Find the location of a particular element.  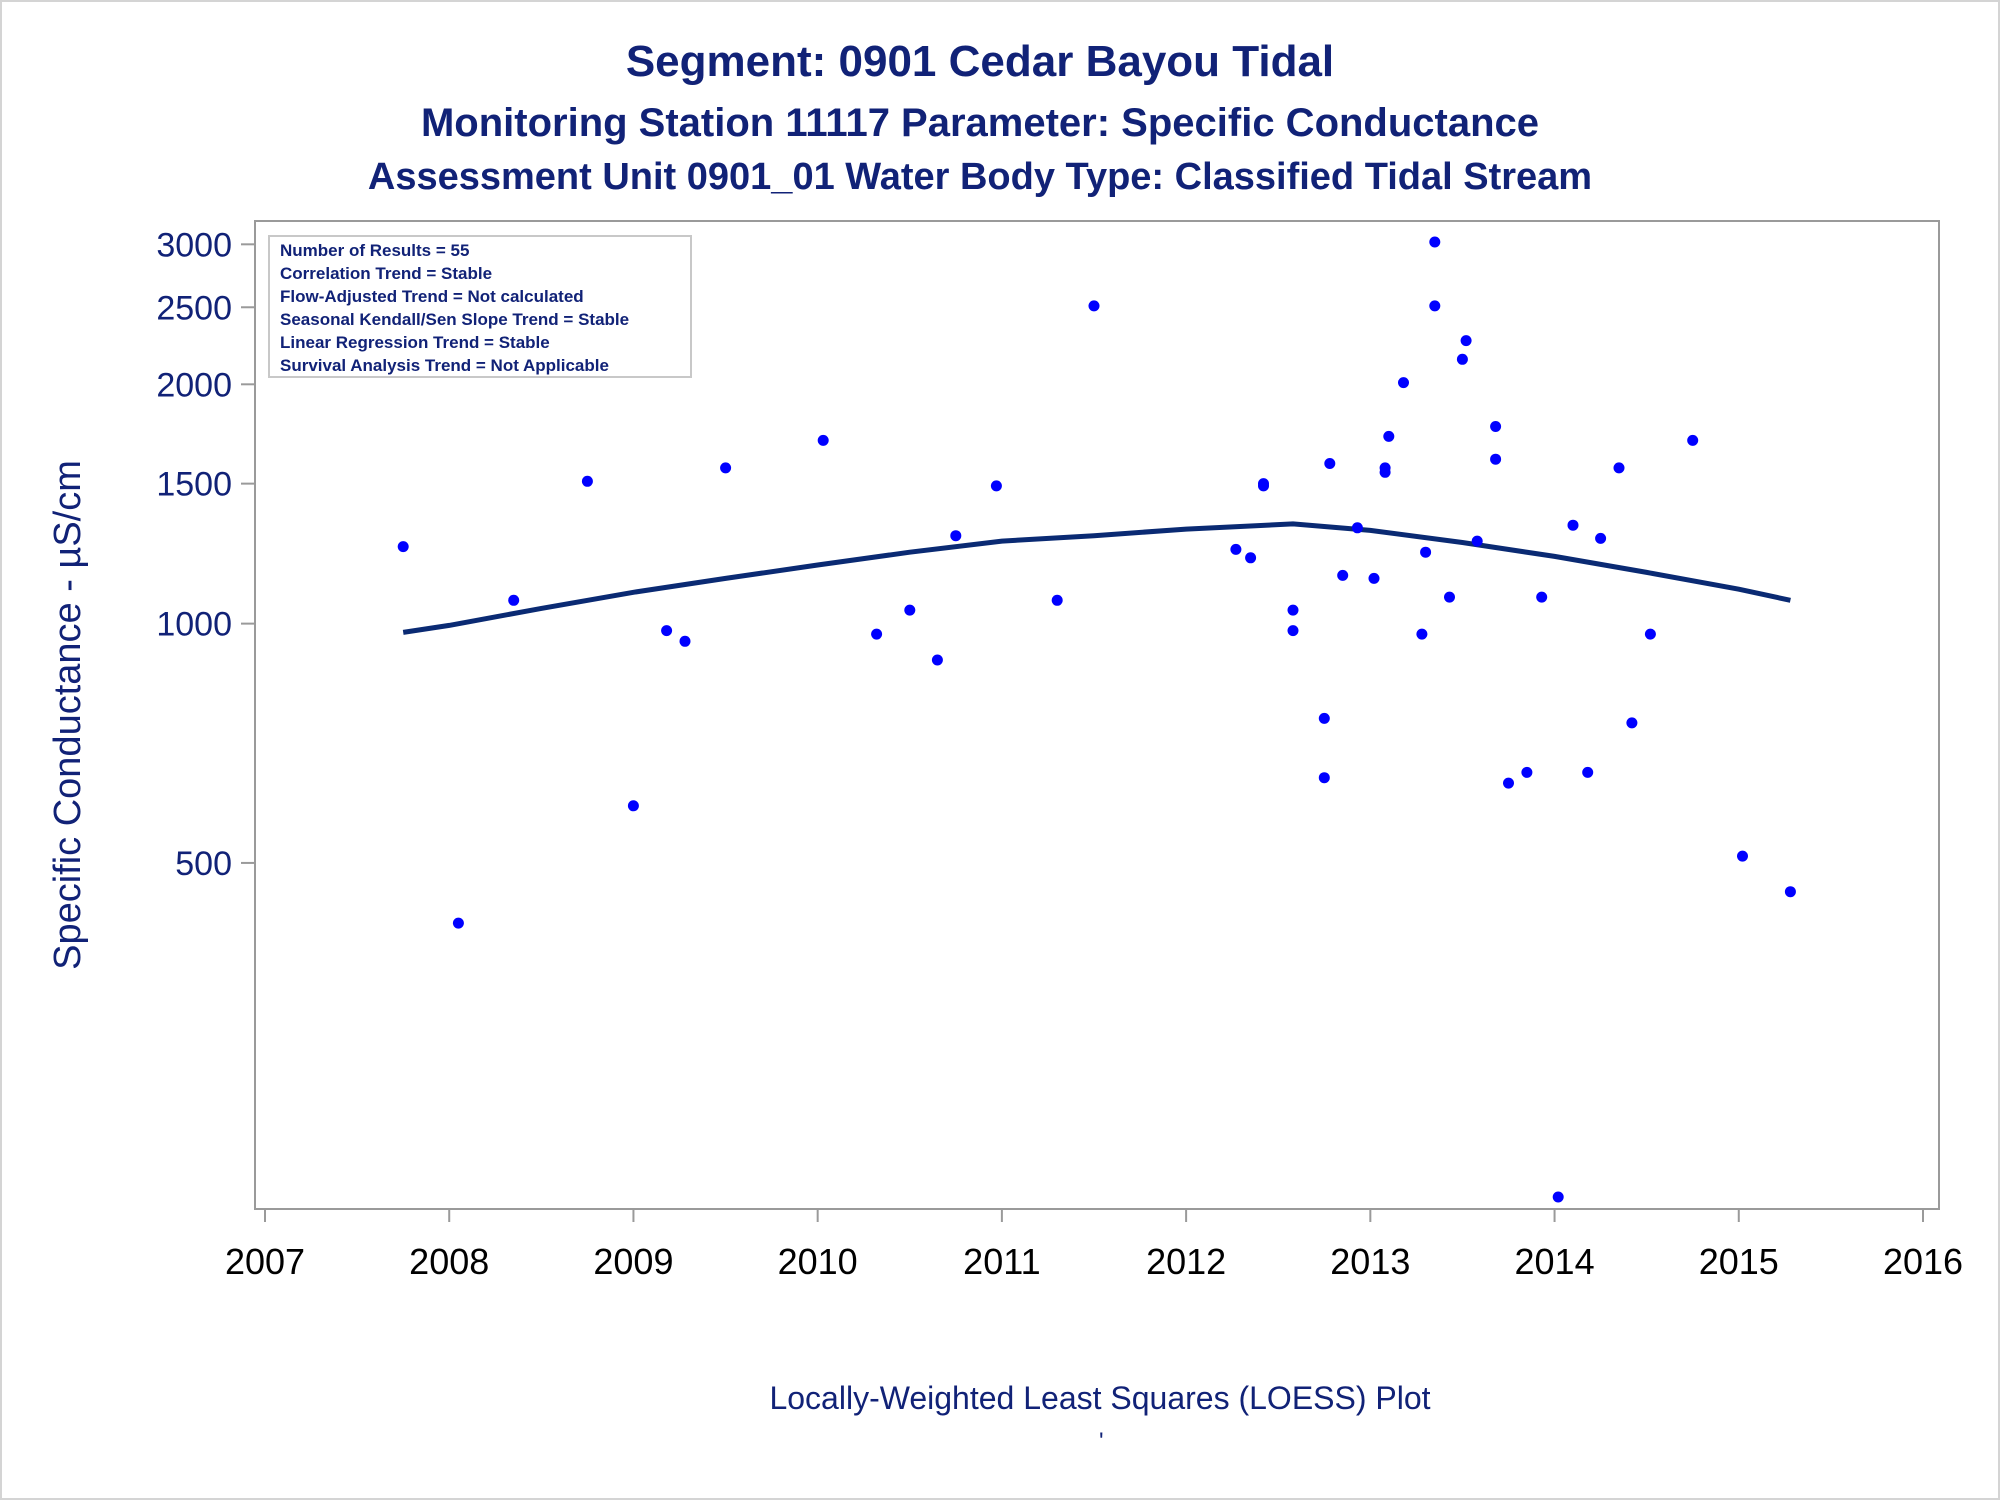

y-tick-label: 2500 is located at coordinates (194, 308).